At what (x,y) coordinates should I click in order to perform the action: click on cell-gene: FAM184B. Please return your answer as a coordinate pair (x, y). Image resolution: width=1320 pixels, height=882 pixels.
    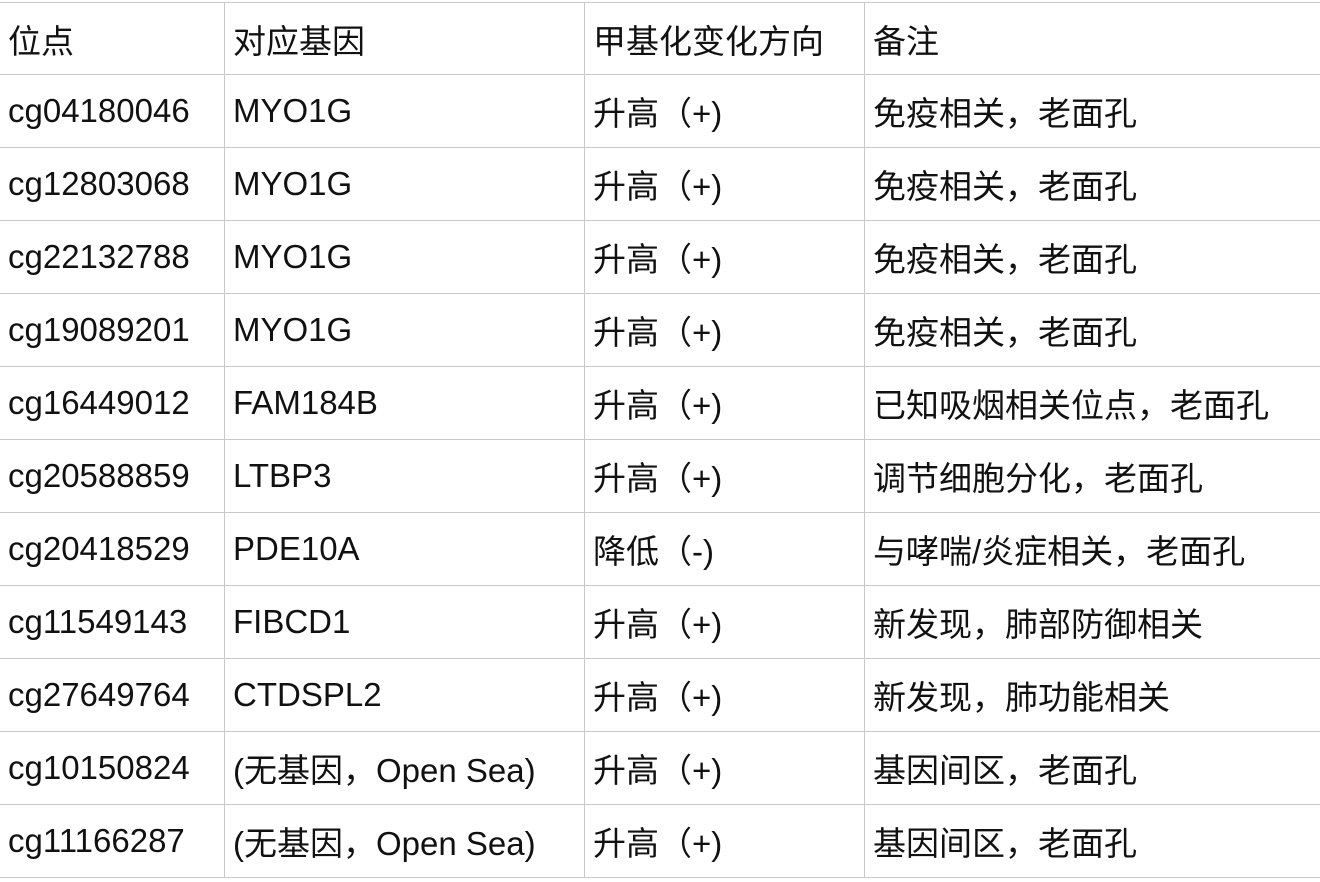
    Looking at the image, I should click on (405, 403).